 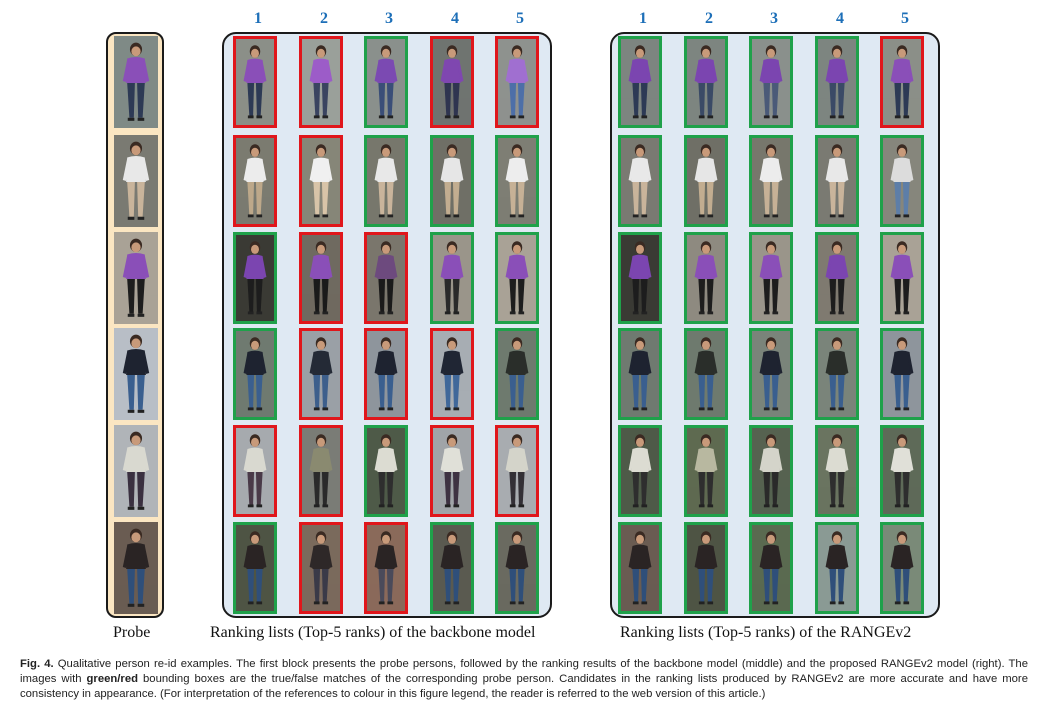 What do you see at coordinates (132, 632) in the screenshot?
I see `probe-caption: Probe` at bounding box center [132, 632].